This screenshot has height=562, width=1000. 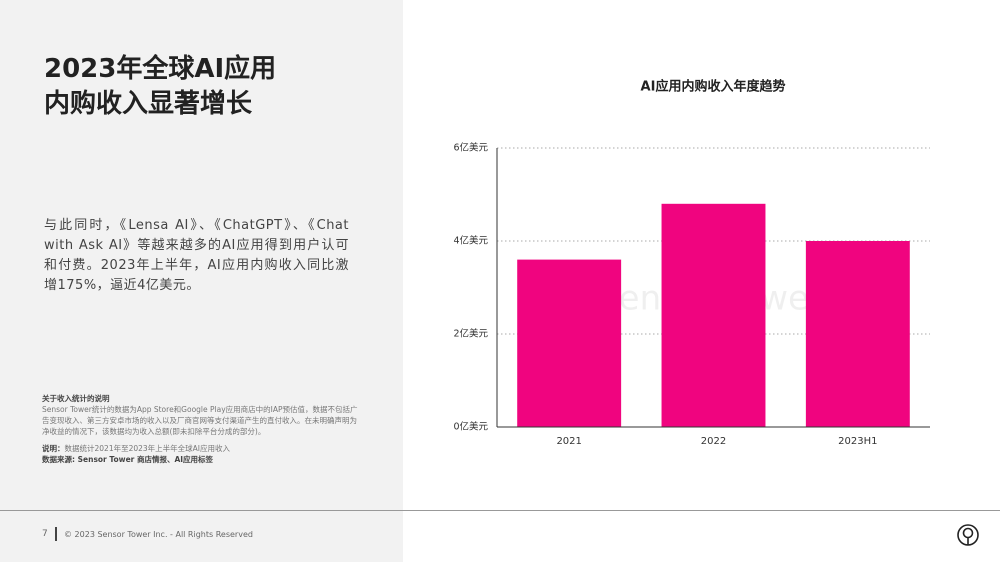 What do you see at coordinates (147, 448) in the screenshot?
I see `explain-text: 数据统计2021年至2023年上半年全球AI应用收入` at bounding box center [147, 448].